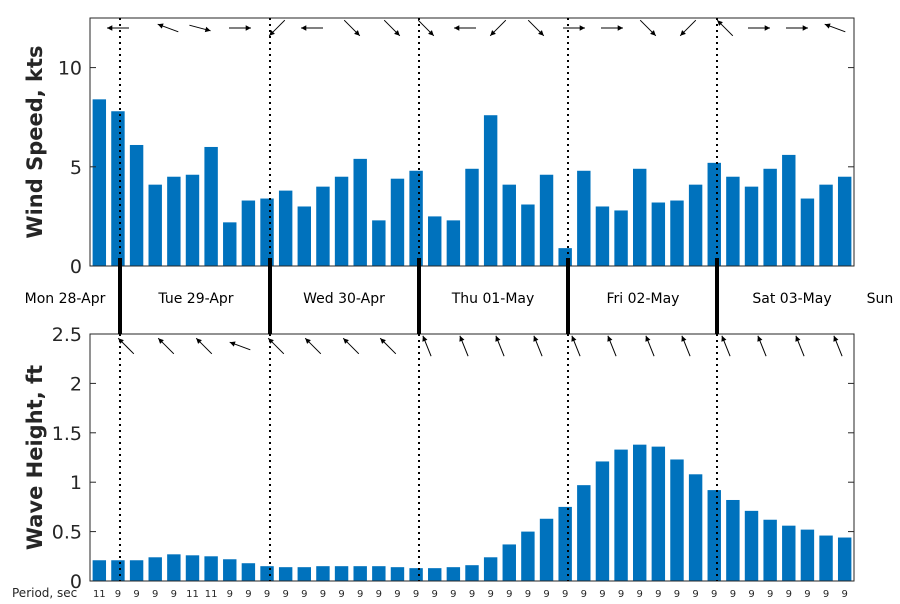  Describe the element at coordinates (835, 28) in the screenshot. I see `arrow-west-northwest` at that location.